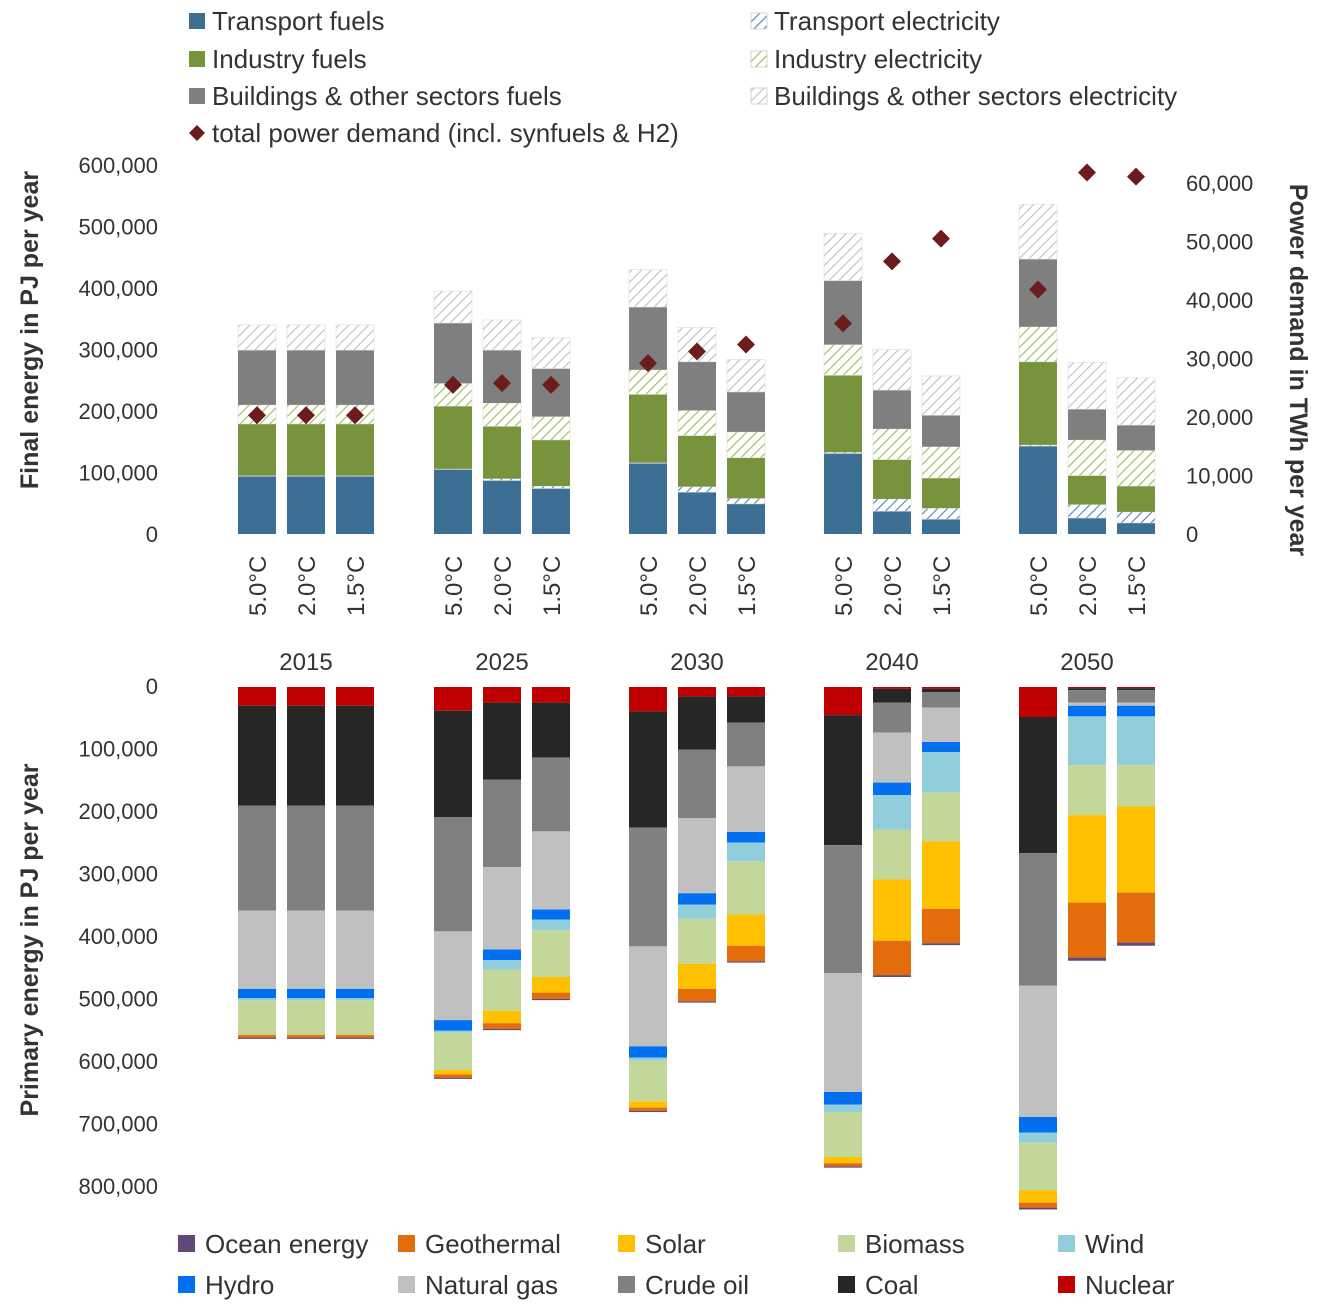 This screenshot has height=1308, width=1324. What do you see at coordinates (118, 936) in the screenshot?
I see `bottom-y-tick-label: 400,000` at bounding box center [118, 936].